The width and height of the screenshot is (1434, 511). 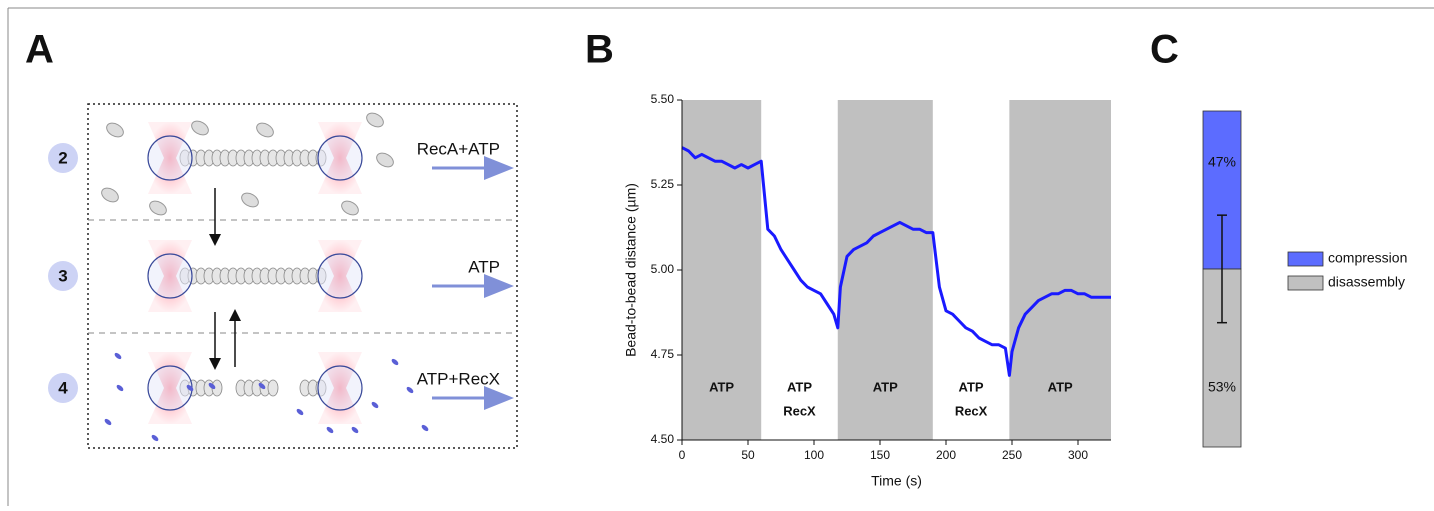 I want to click on x-axis-title: Time (s), so click(x=896, y=481).